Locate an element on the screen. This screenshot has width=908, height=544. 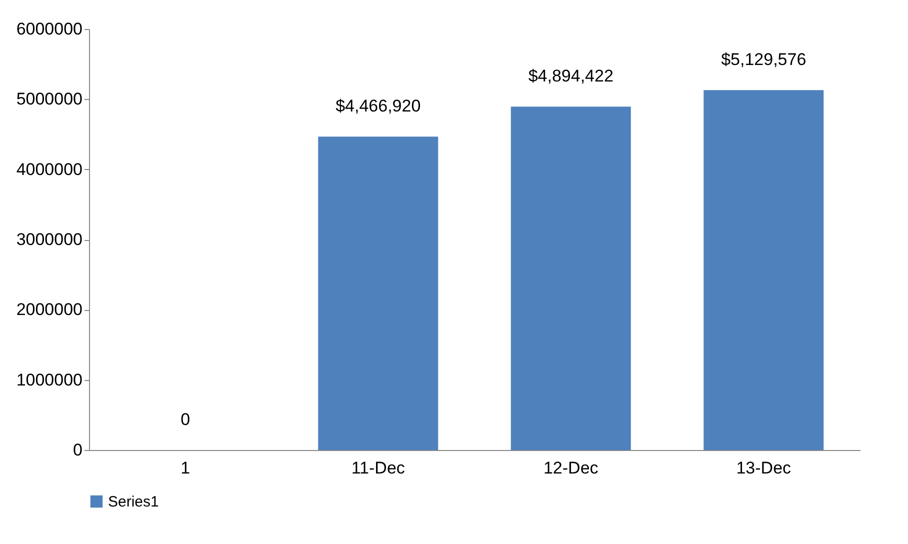
y-tick-label: 5000000 is located at coordinates (49, 99).